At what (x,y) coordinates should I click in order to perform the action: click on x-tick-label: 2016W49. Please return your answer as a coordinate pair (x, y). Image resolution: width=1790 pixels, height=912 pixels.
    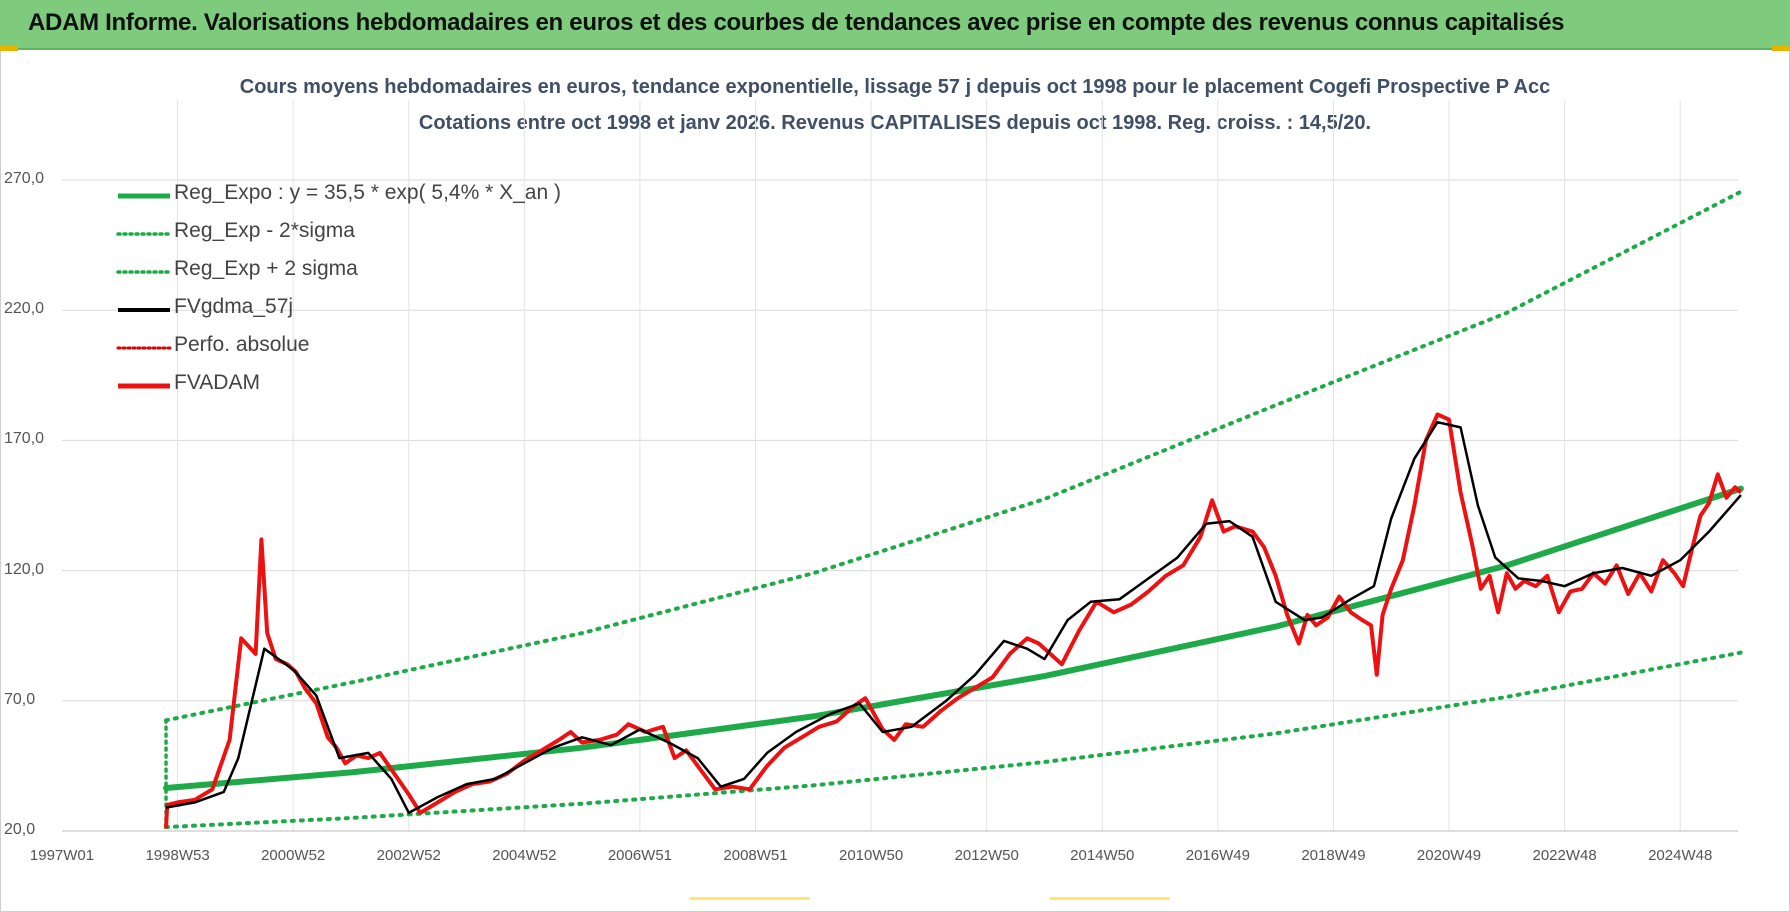
    Looking at the image, I should click on (1217, 855).